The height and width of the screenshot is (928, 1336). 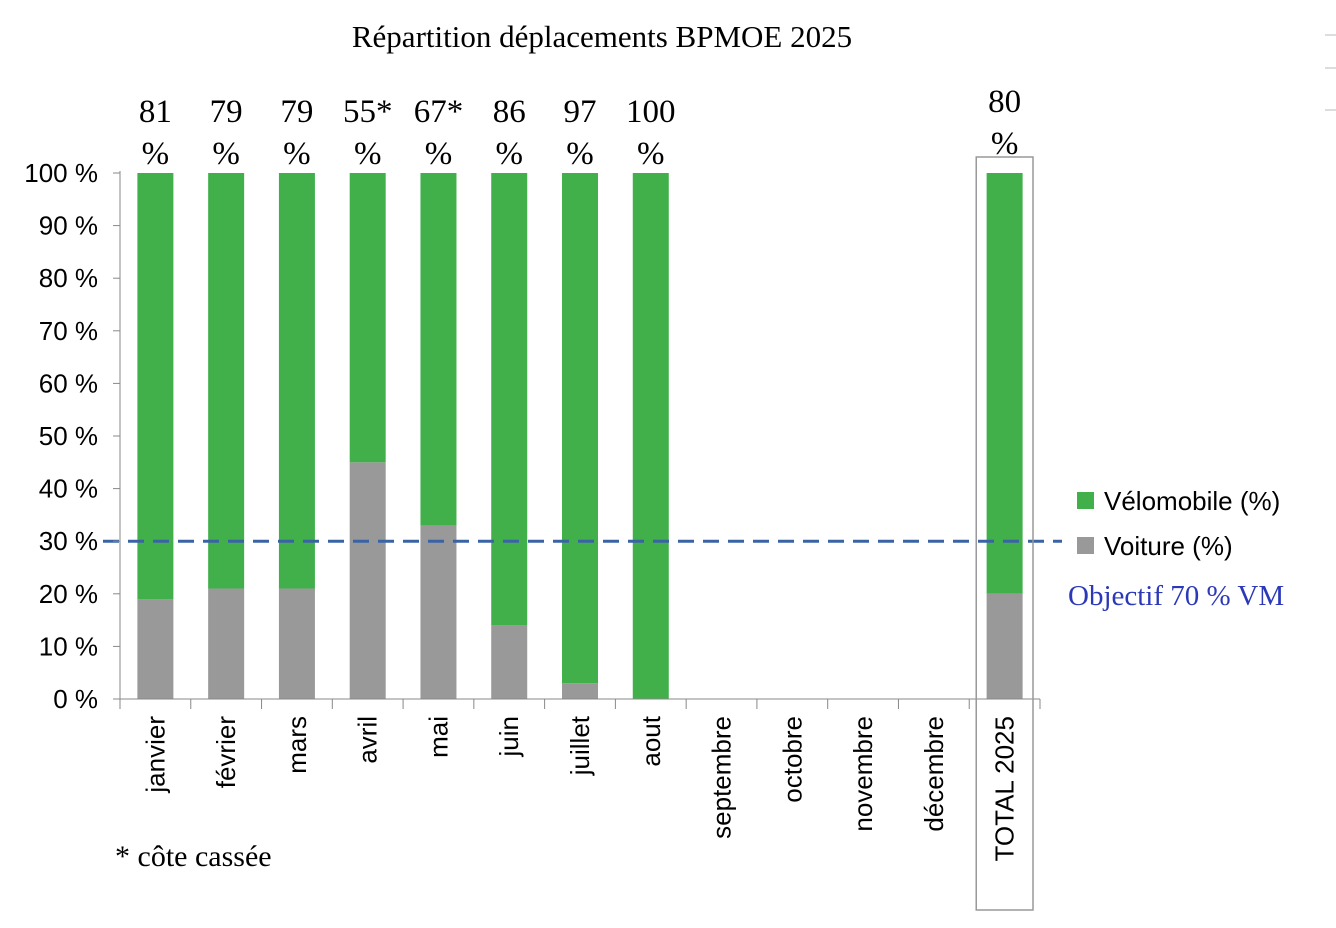 I want to click on y-tick-label: 30 %, so click(x=68, y=541).